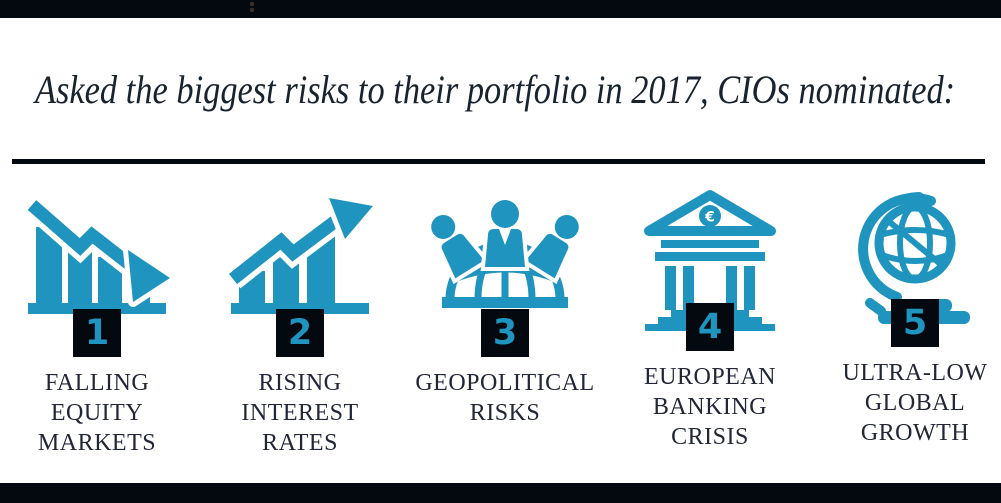 The height and width of the screenshot is (503, 1001). I want to click on label-line: MARKETS, so click(97, 443).